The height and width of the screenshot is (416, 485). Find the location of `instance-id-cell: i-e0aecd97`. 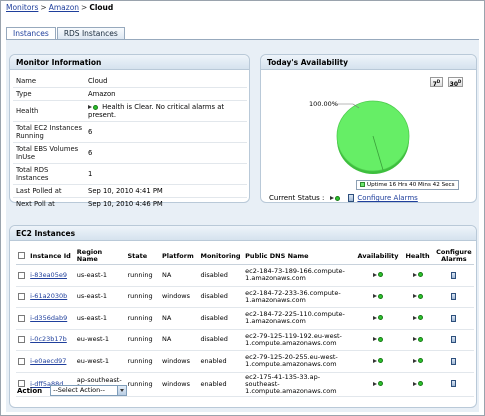

instance-id-cell: i-e0aecd97 is located at coordinates (51, 361).